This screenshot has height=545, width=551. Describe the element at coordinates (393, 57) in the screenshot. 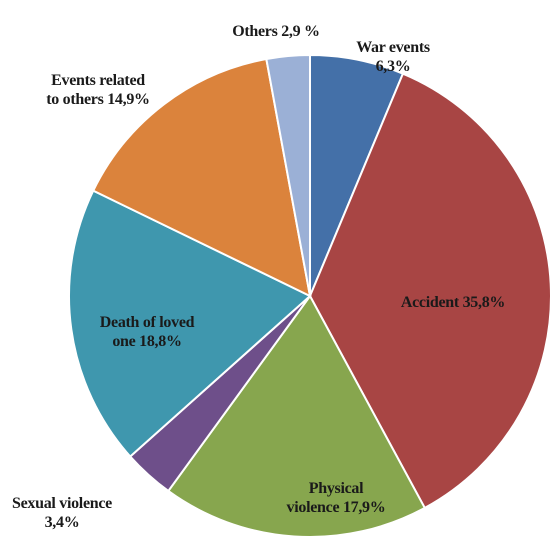

I see `slice-label-war-events: War events 6,3%` at that location.